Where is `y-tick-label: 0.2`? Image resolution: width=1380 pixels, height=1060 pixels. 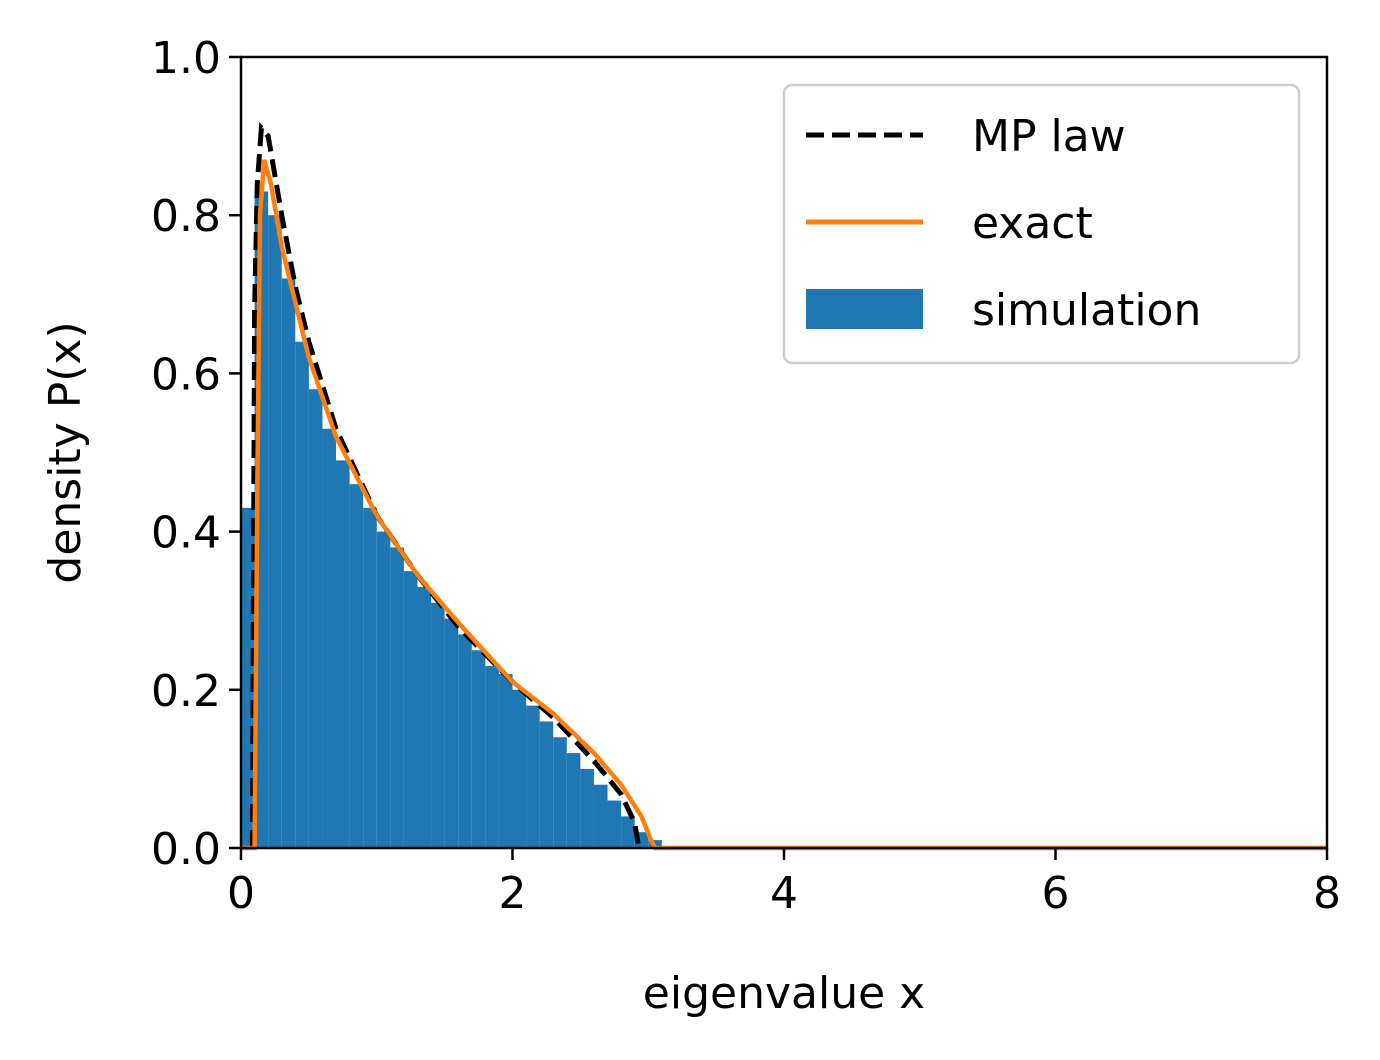 y-tick-label: 0.2 is located at coordinates (186, 691).